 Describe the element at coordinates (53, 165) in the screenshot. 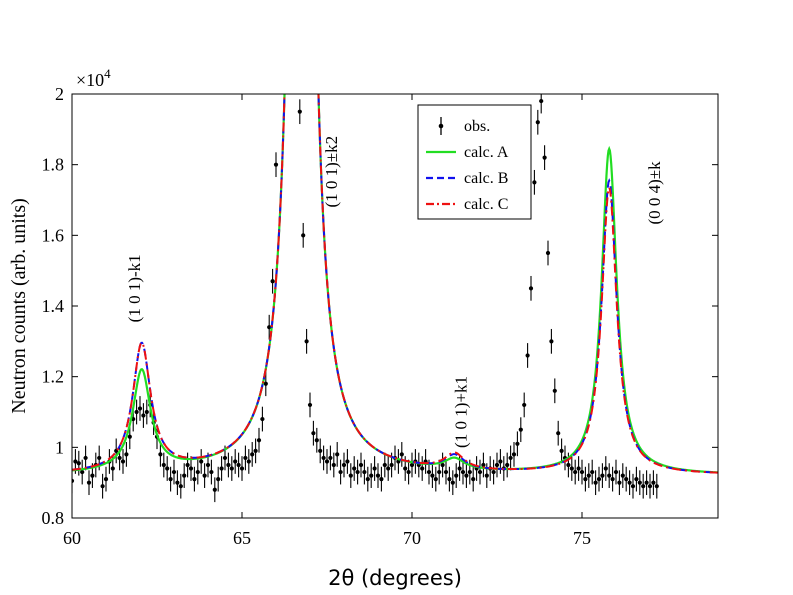

I see `y-tick-label: 1.8` at that location.